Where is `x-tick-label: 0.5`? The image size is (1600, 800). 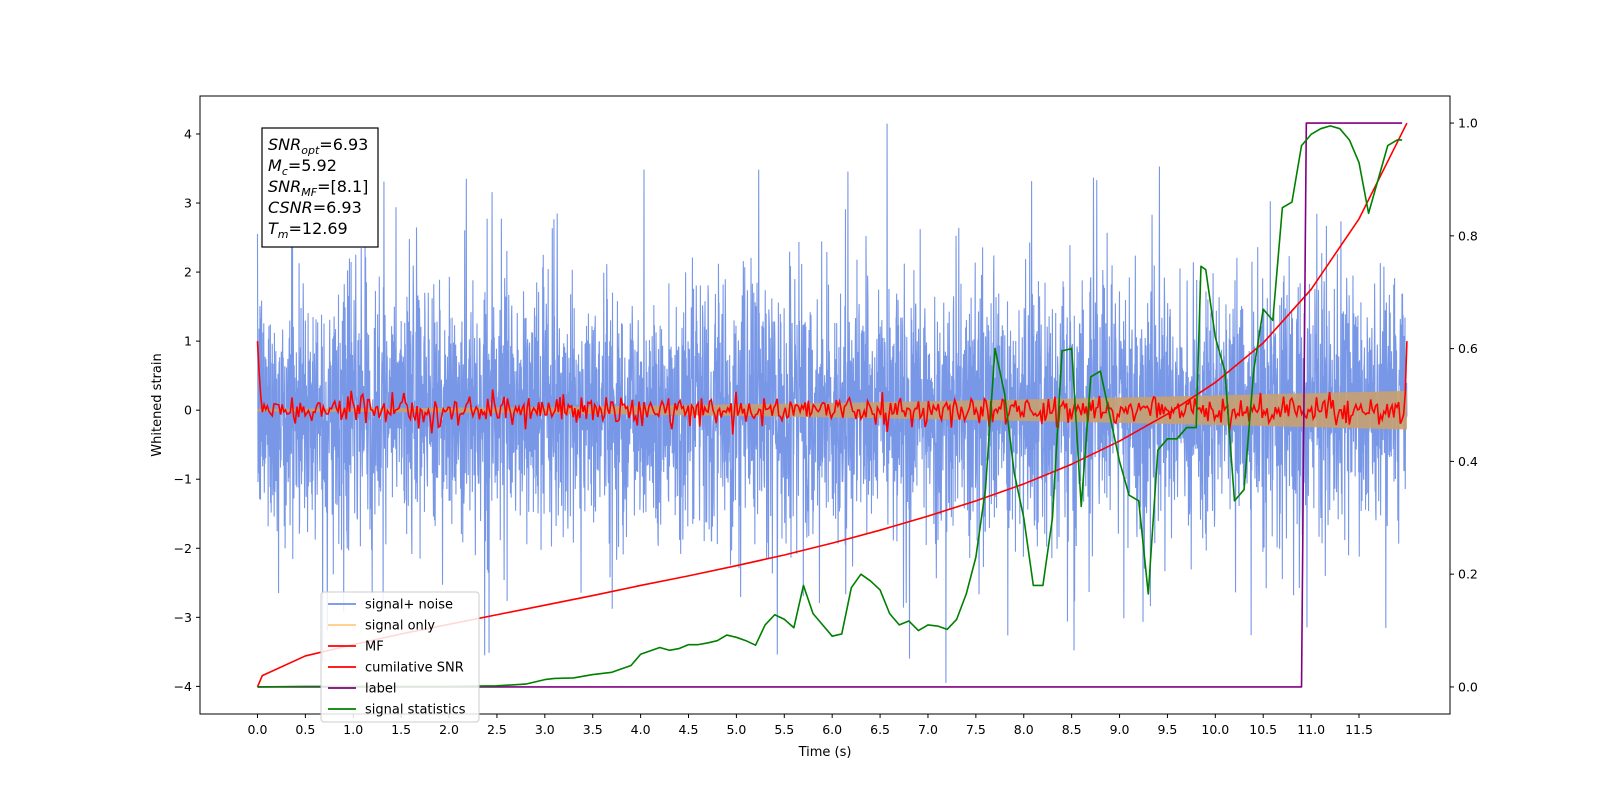
x-tick-label: 0.5 is located at coordinates (305, 729).